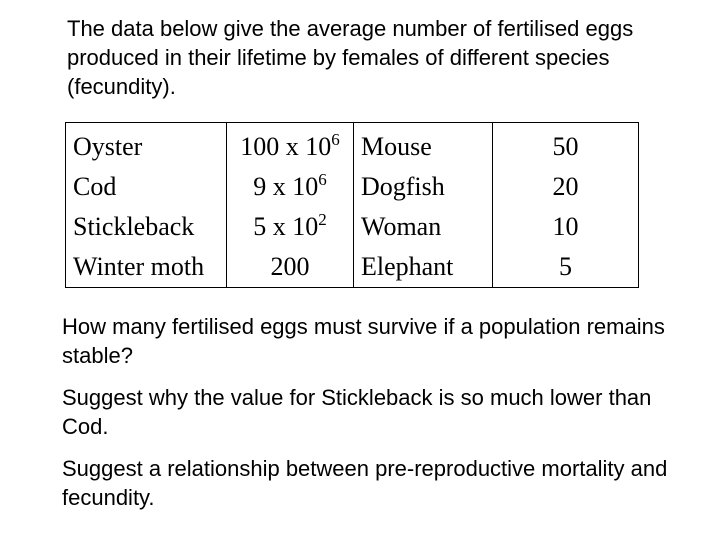 This screenshot has width=720, height=540. What do you see at coordinates (146, 267) in the screenshot?
I see `species-cell: Winter moth` at bounding box center [146, 267].